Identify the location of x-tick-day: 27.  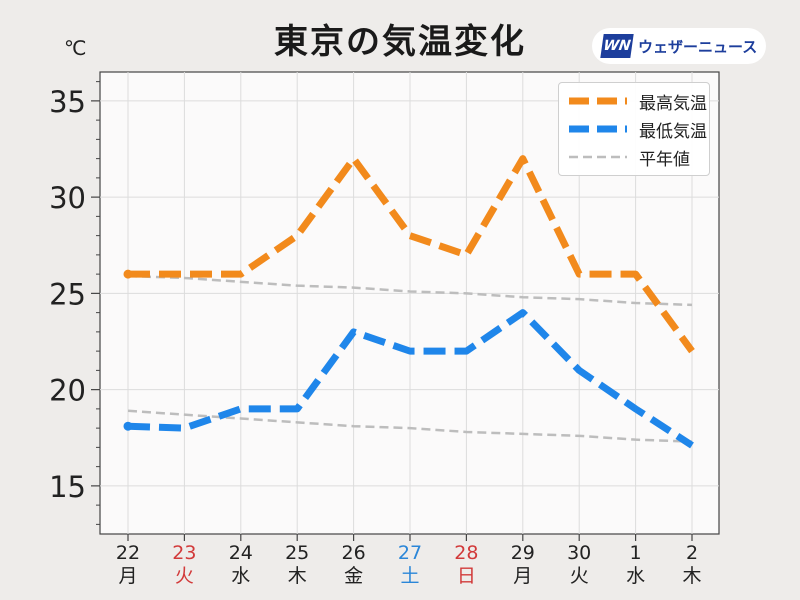
(410, 553).